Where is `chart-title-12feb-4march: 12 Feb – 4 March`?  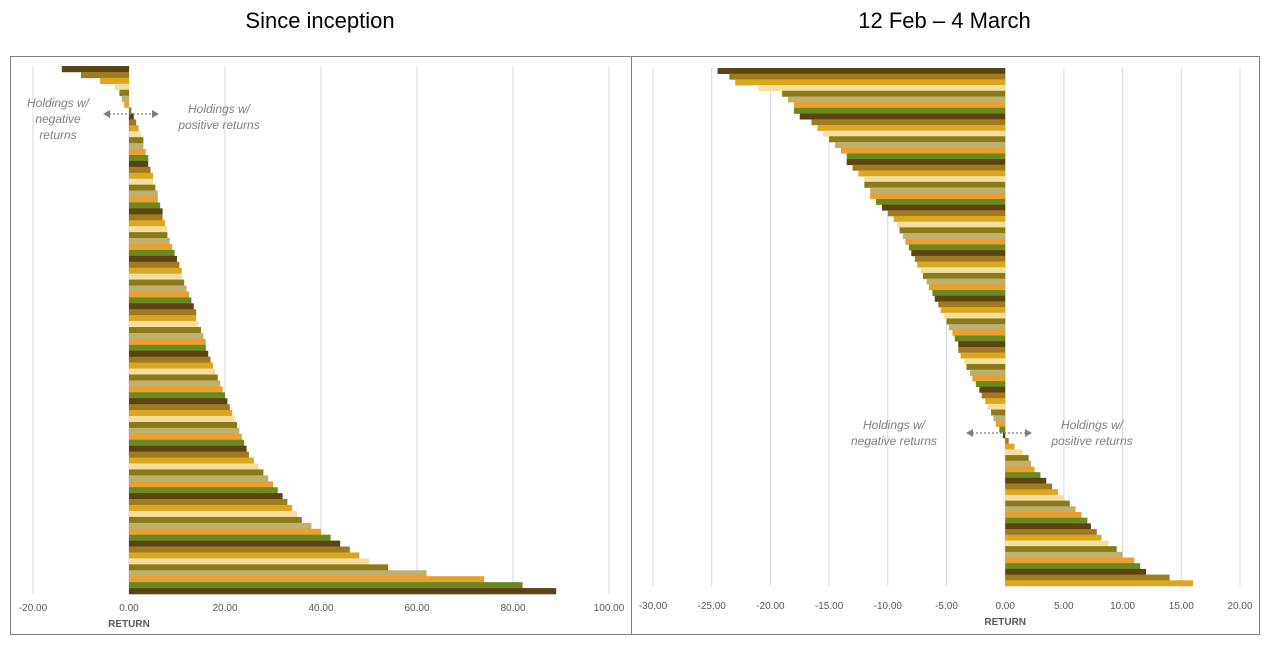
chart-title-12feb-4march: 12 Feb – 4 March is located at coordinates (944, 20).